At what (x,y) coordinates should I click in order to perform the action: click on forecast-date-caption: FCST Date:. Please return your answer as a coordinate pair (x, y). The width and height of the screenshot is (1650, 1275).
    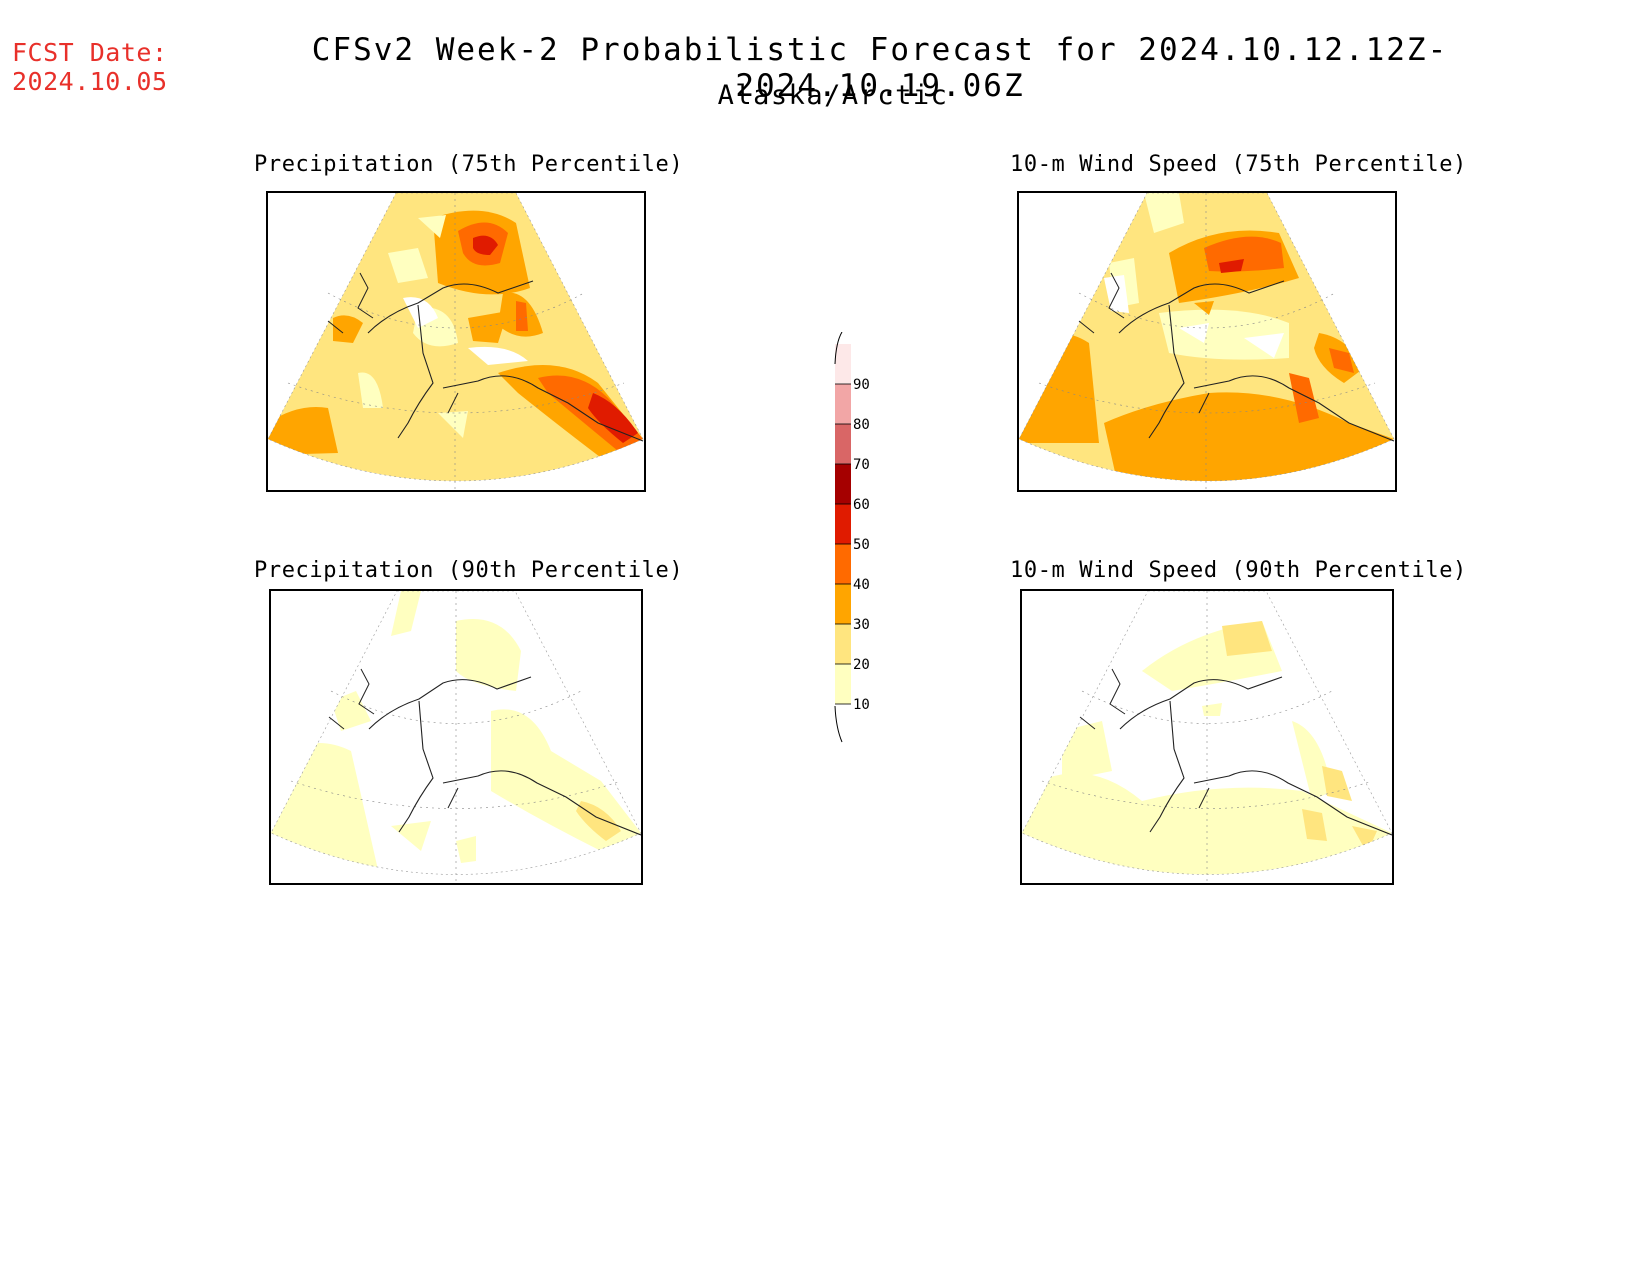
    Looking at the image, I should click on (90, 52).